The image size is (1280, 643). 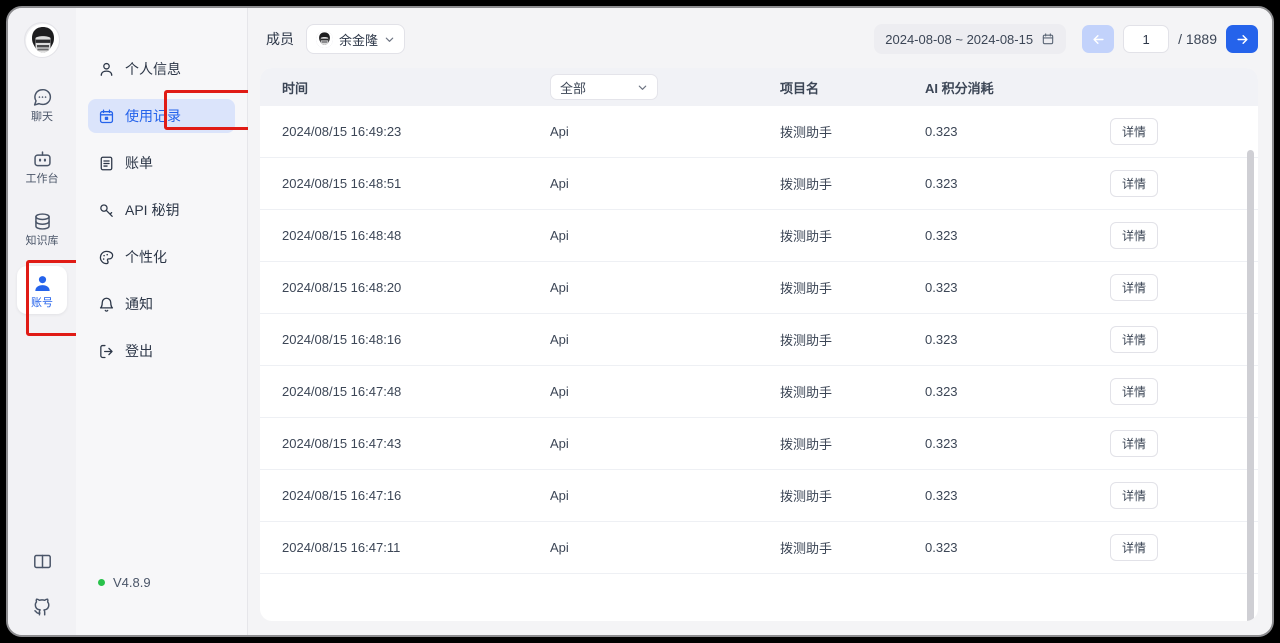 What do you see at coordinates (342, 391) in the screenshot?
I see `cell-time: 2024/08/15 16:47:48` at bounding box center [342, 391].